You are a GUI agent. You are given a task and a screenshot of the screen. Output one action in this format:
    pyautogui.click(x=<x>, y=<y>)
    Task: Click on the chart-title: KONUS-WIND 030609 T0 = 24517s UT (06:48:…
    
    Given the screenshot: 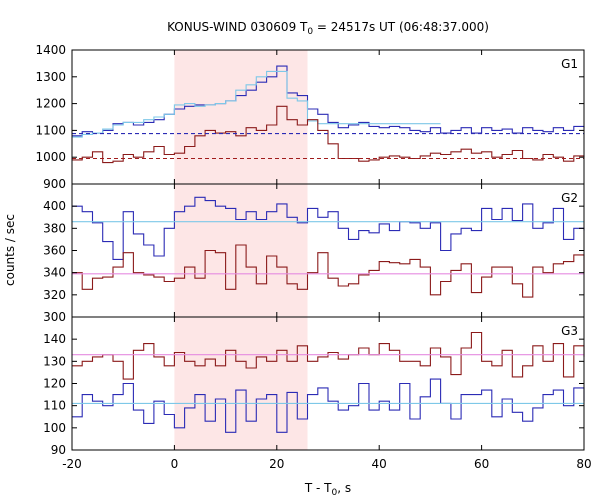 What is the action you would take?
    pyautogui.click(x=328, y=28)
    